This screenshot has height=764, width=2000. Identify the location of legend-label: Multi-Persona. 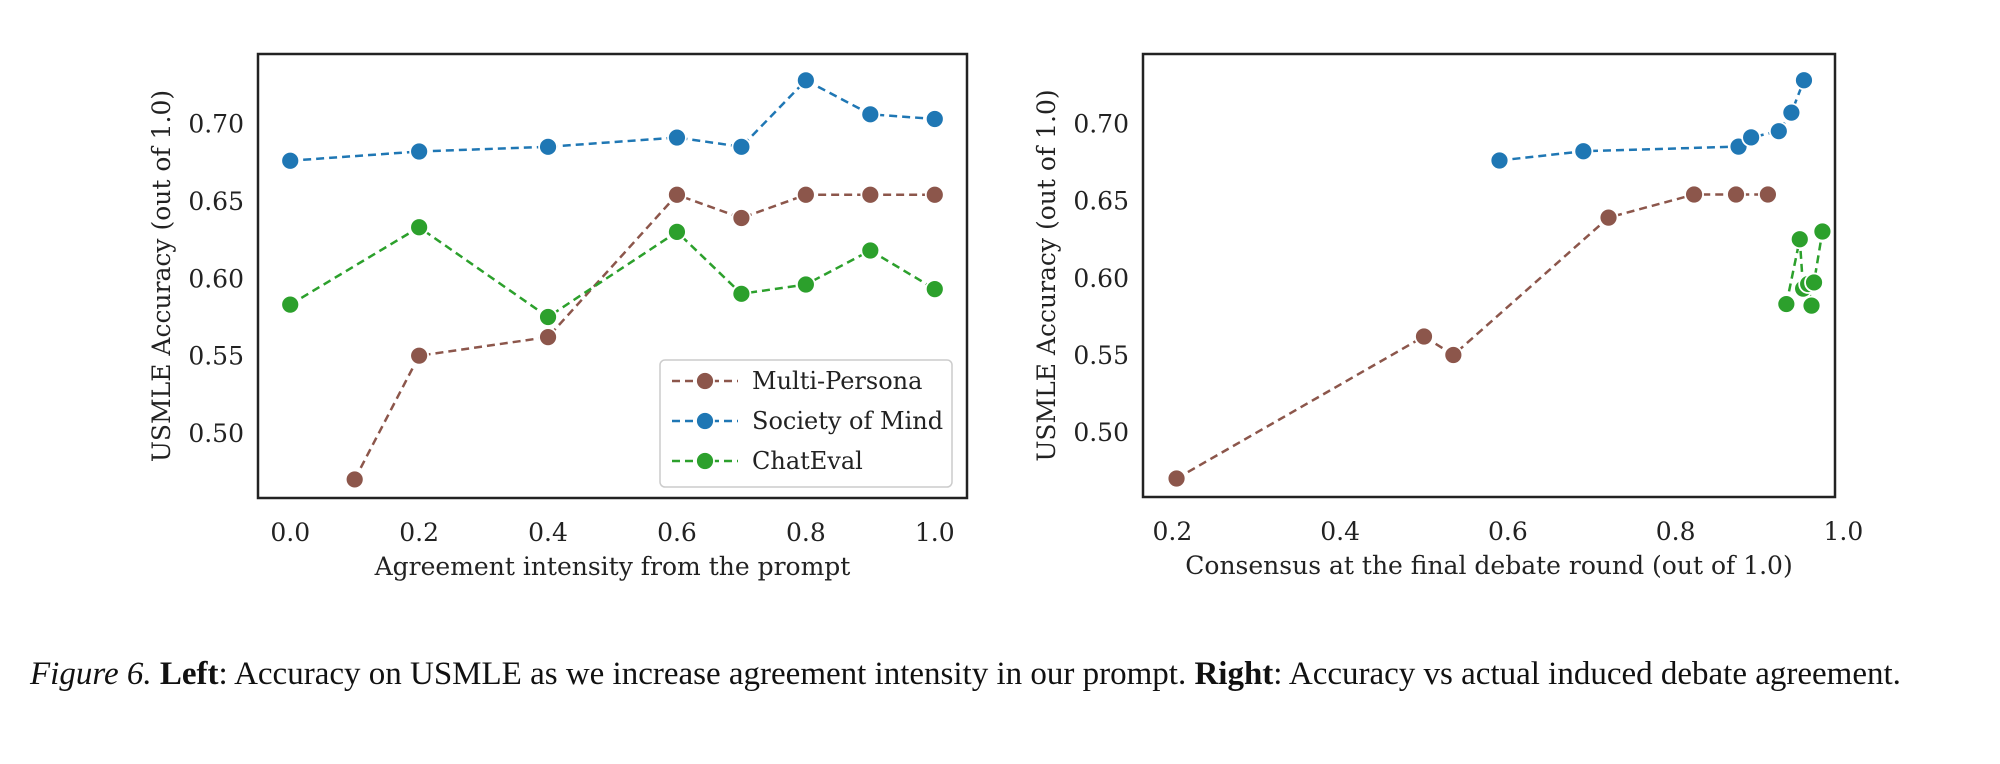
(837, 381).